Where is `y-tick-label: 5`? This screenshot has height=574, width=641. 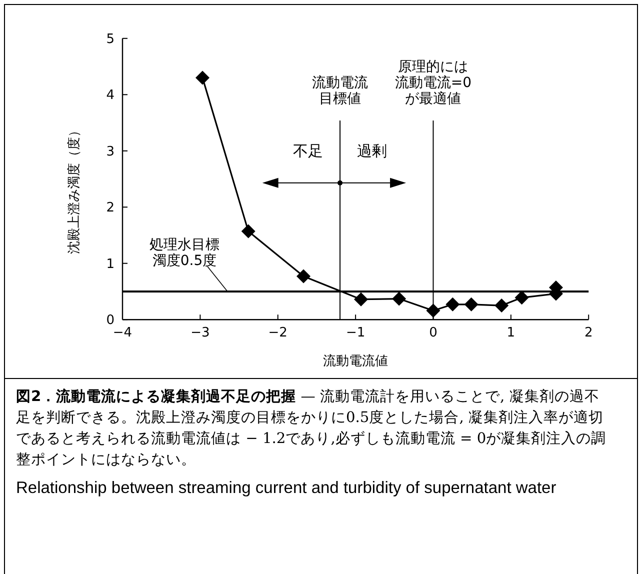
y-tick-label: 5 is located at coordinates (110, 39).